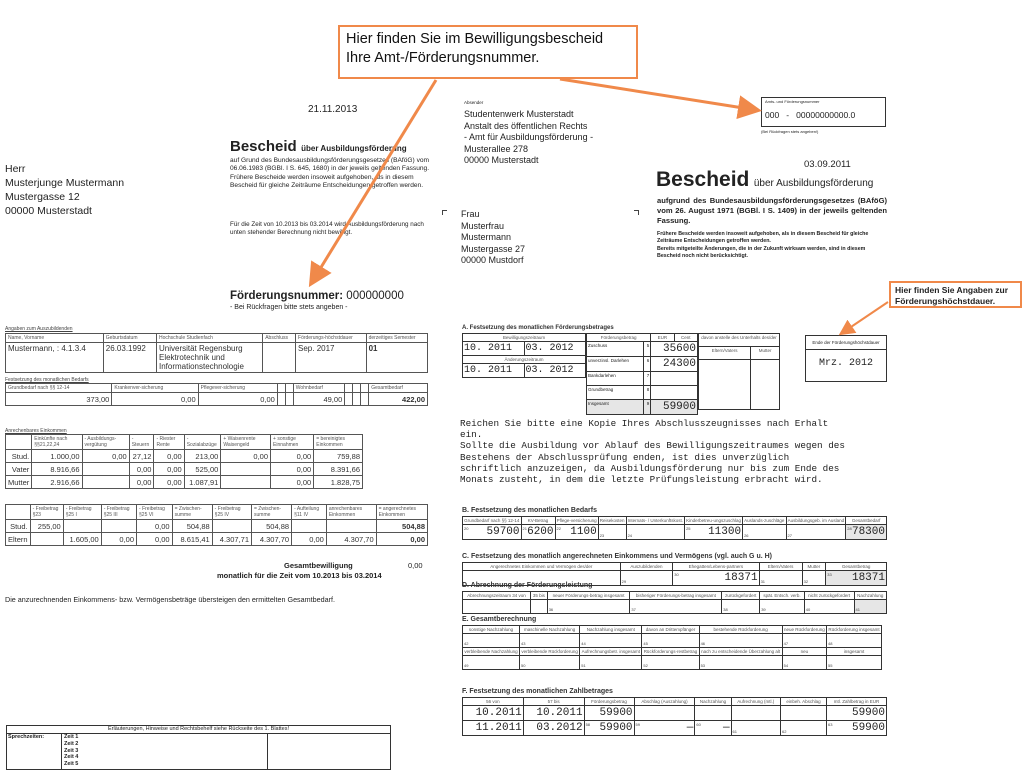 Image resolution: width=1024 pixels, height=774 pixels. Describe the element at coordinates (725, 609) in the screenshot. I see `field-number: 38` at that location.